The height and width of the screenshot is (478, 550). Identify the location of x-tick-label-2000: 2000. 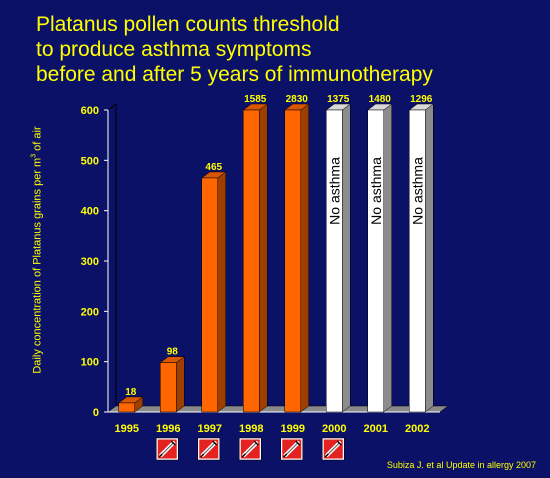
(334, 429).